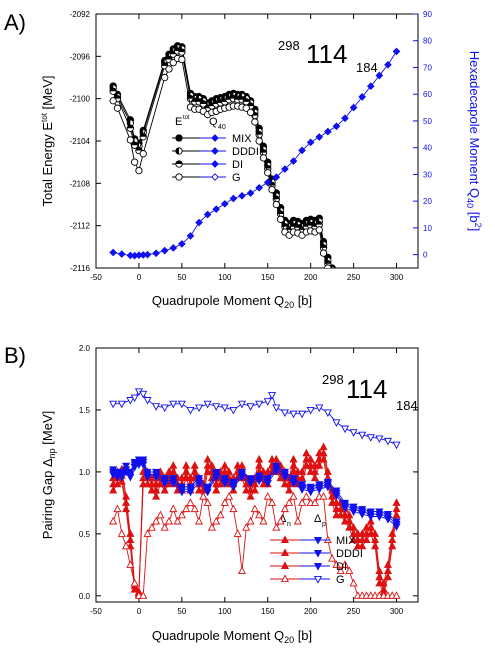  I want to click on xlabel-text: Quadrupole Moment Q, so click(218, 300).